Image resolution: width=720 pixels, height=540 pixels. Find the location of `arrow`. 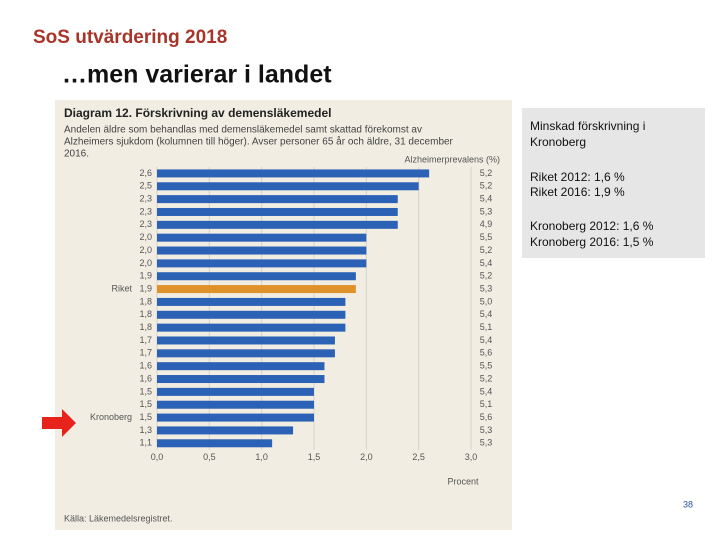

arrow is located at coordinates (59, 423).